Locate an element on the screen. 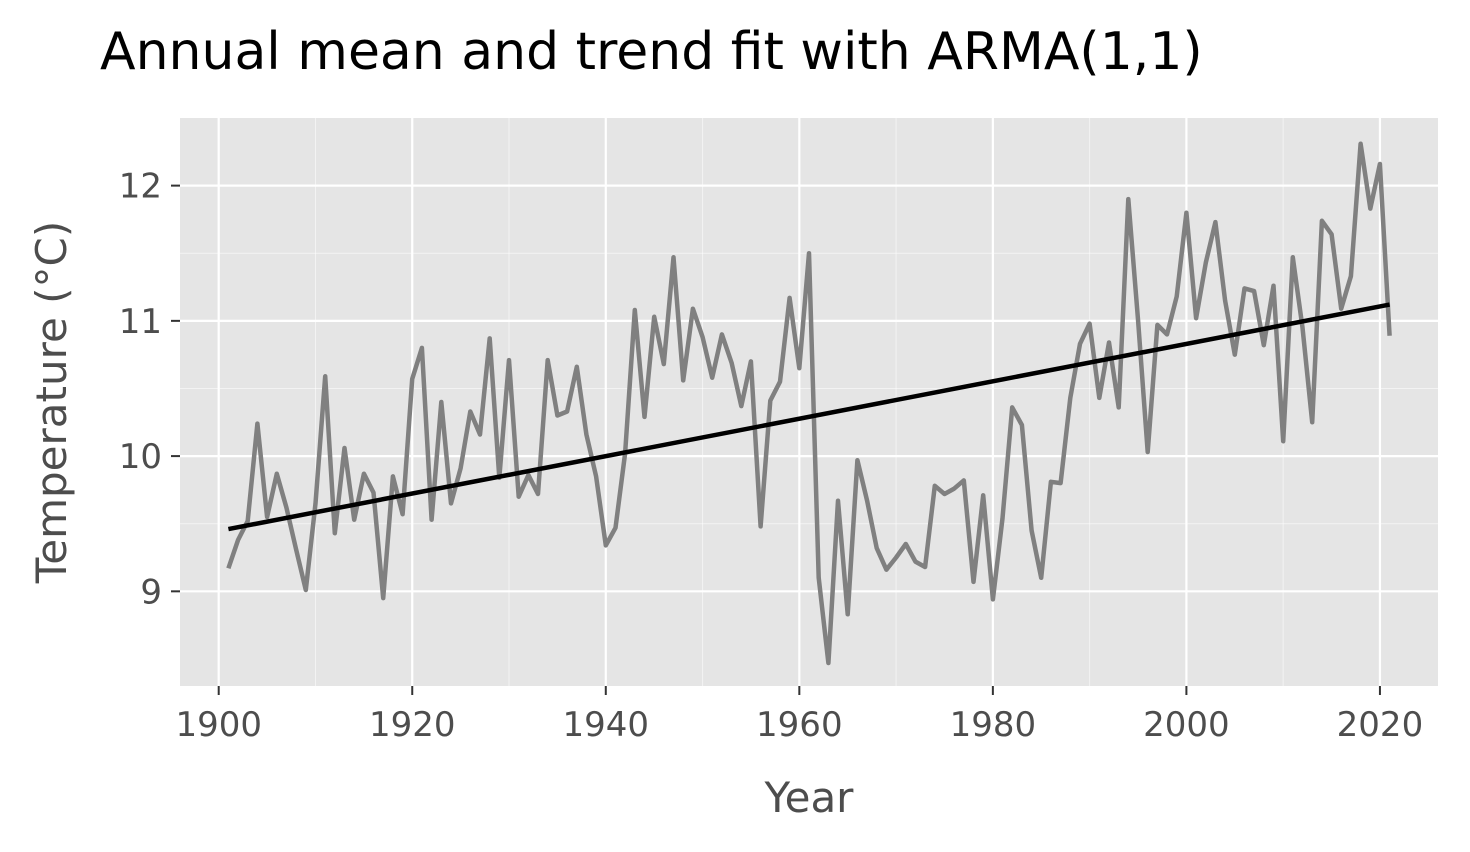 Image resolution: width=1470 pixels, height=852 pixels. y-tick-label: 11 is located at coordinates (140, 322).